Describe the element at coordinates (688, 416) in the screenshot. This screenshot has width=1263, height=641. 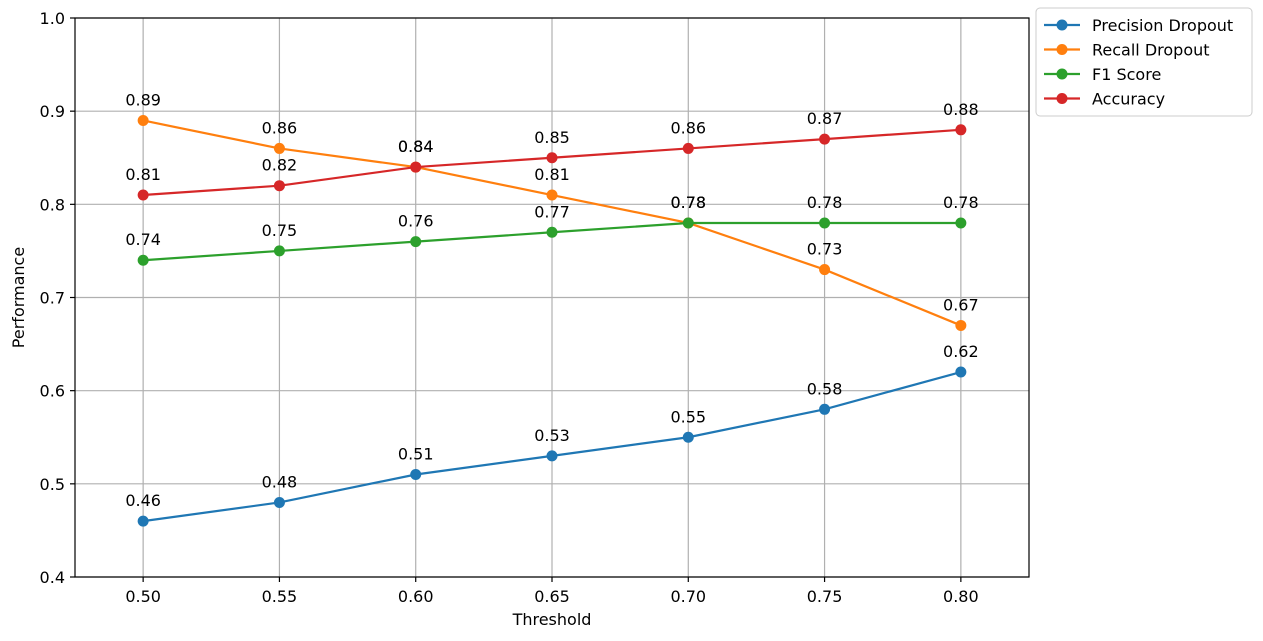
I see `data-label-precision-dropout: 0.55` at that location.